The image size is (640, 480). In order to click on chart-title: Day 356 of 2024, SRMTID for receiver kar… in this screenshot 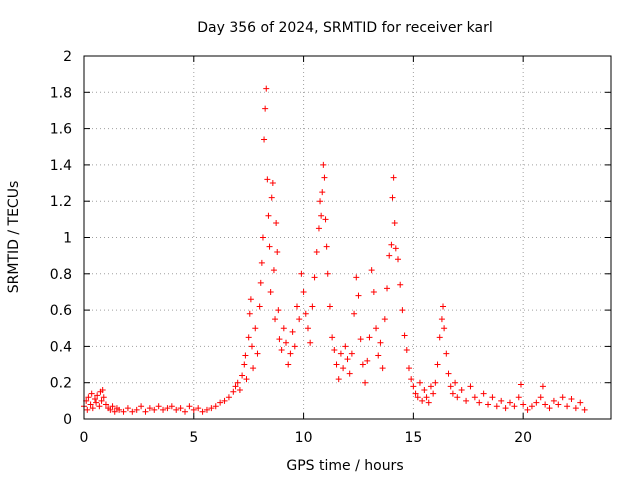, I will do `click(345, 28)`.